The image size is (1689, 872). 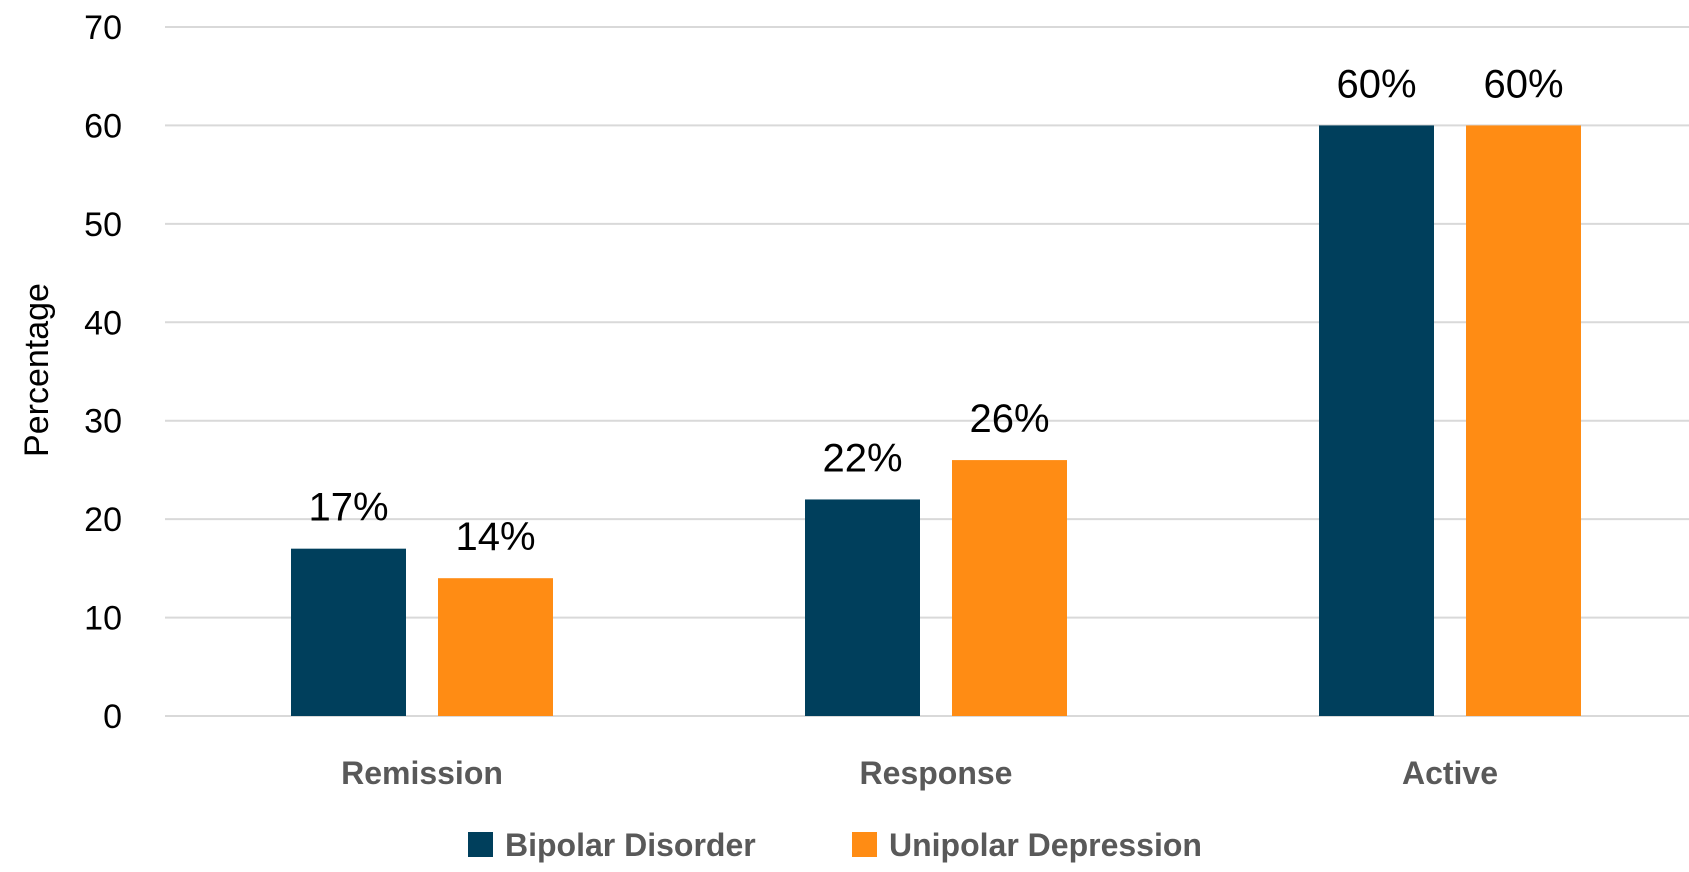 I want to click on y-tick-label: 70, so click(x=103, y=28).